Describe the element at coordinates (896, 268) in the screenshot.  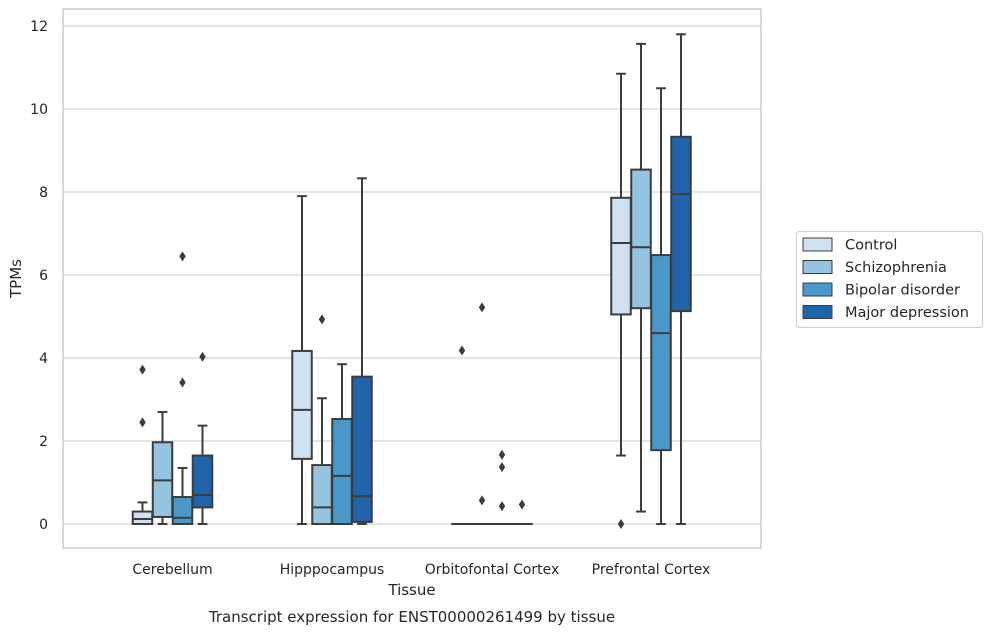
I see `legend-label: Schizophrenia` at that location.